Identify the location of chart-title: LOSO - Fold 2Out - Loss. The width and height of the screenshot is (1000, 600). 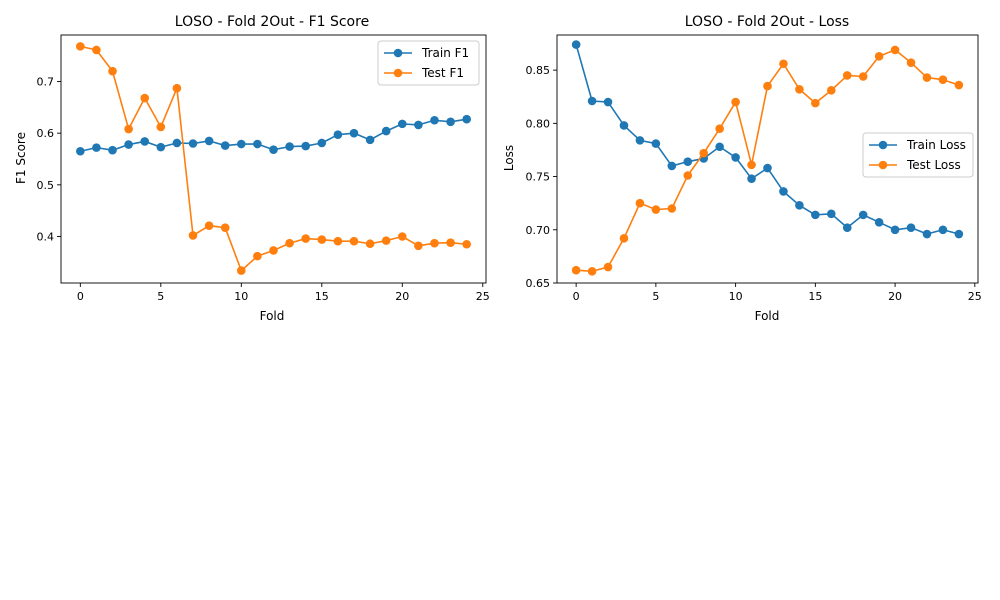
(767, 22).